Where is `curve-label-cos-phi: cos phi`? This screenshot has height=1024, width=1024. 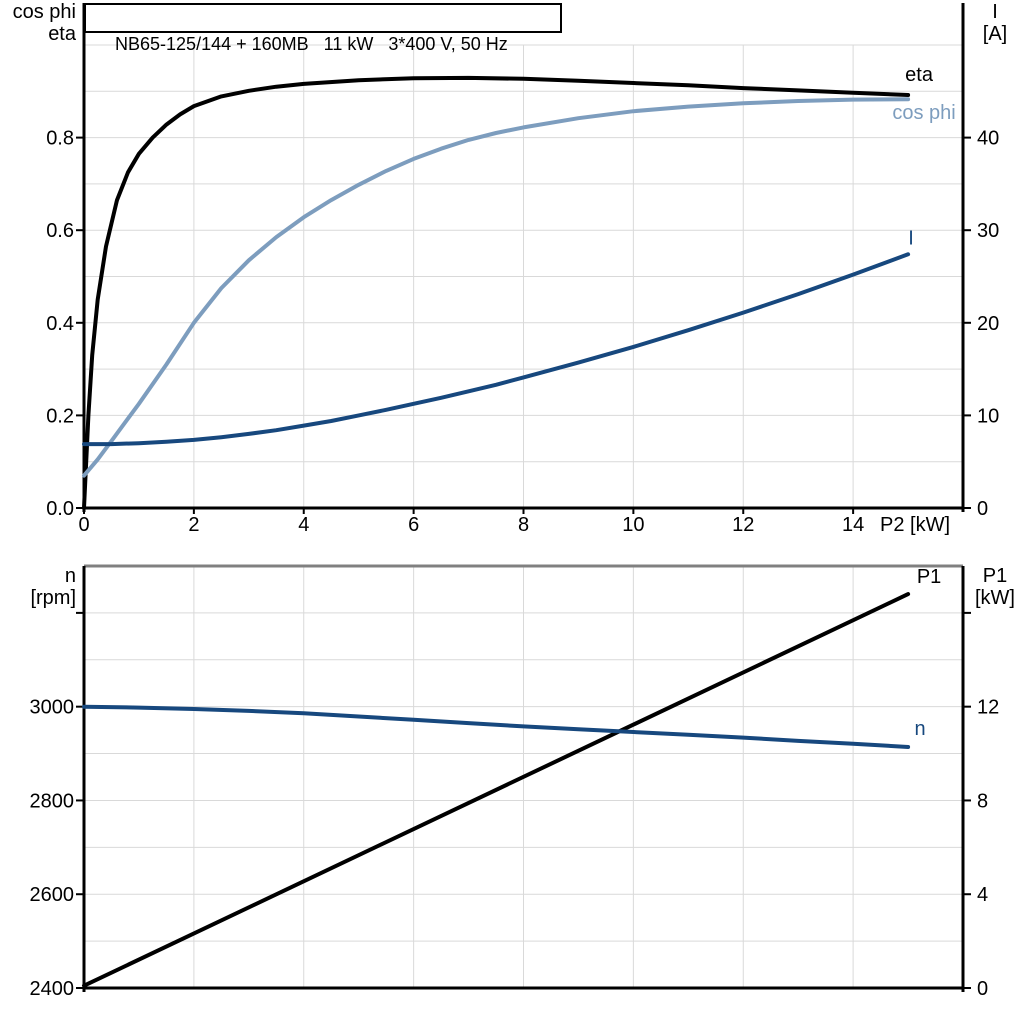
curve-label-cos-phi: cos phi is located at coordinates (923, 113).